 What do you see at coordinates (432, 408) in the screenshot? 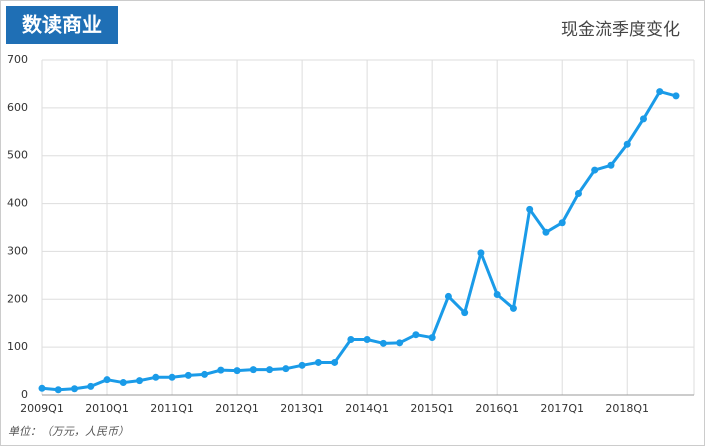
I see `x-tick-label: 2015Q1` at bounding box center [432, 408].